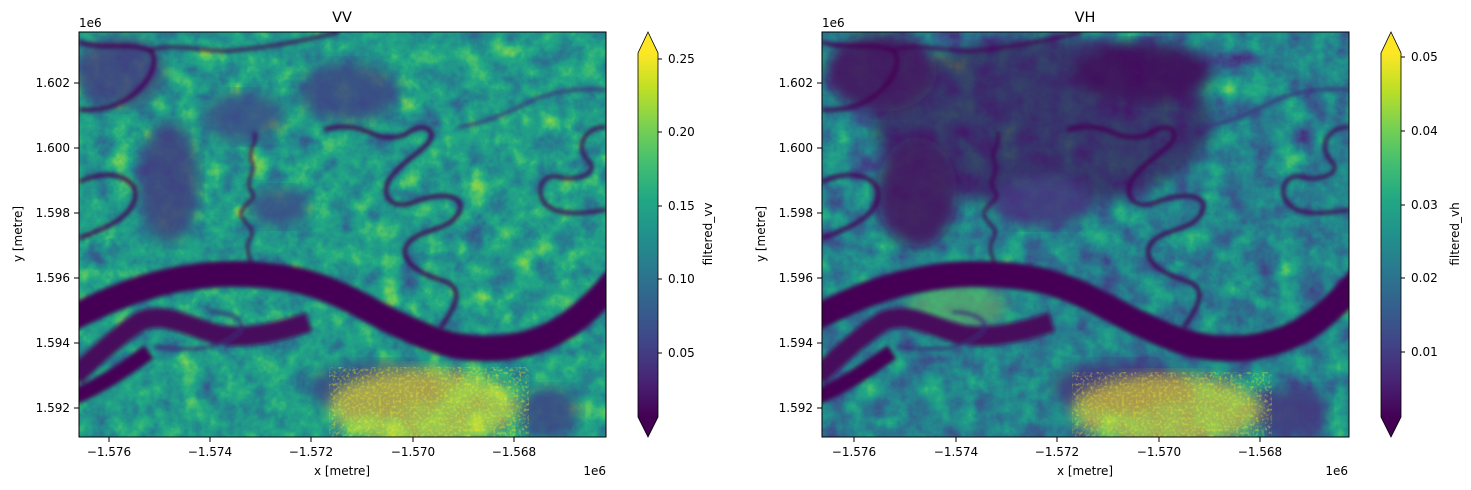  Describe the element at coordinates (796, 83) in the screenshot. I see `vh-ytick: 1.602` at that location.